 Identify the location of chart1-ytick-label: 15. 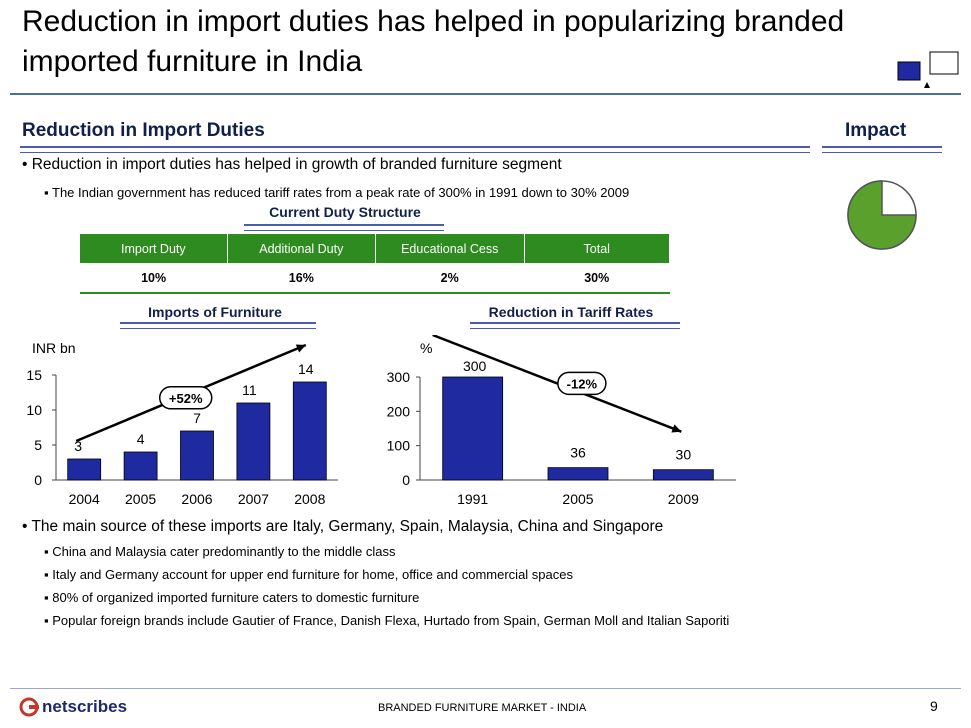
(34, 375).